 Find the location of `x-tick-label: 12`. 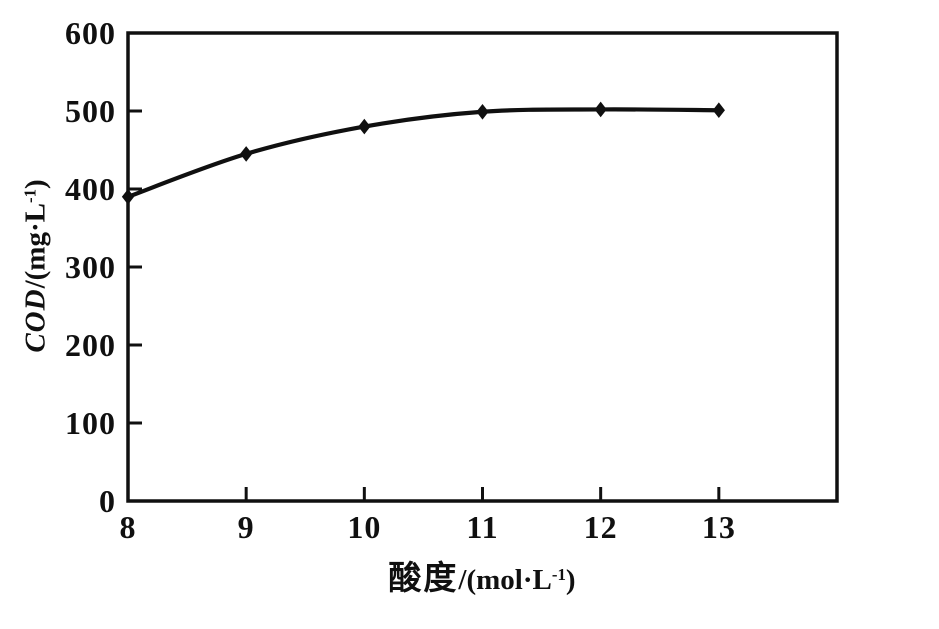

x-tick-label: 12 is located at coordinates (600, 527).